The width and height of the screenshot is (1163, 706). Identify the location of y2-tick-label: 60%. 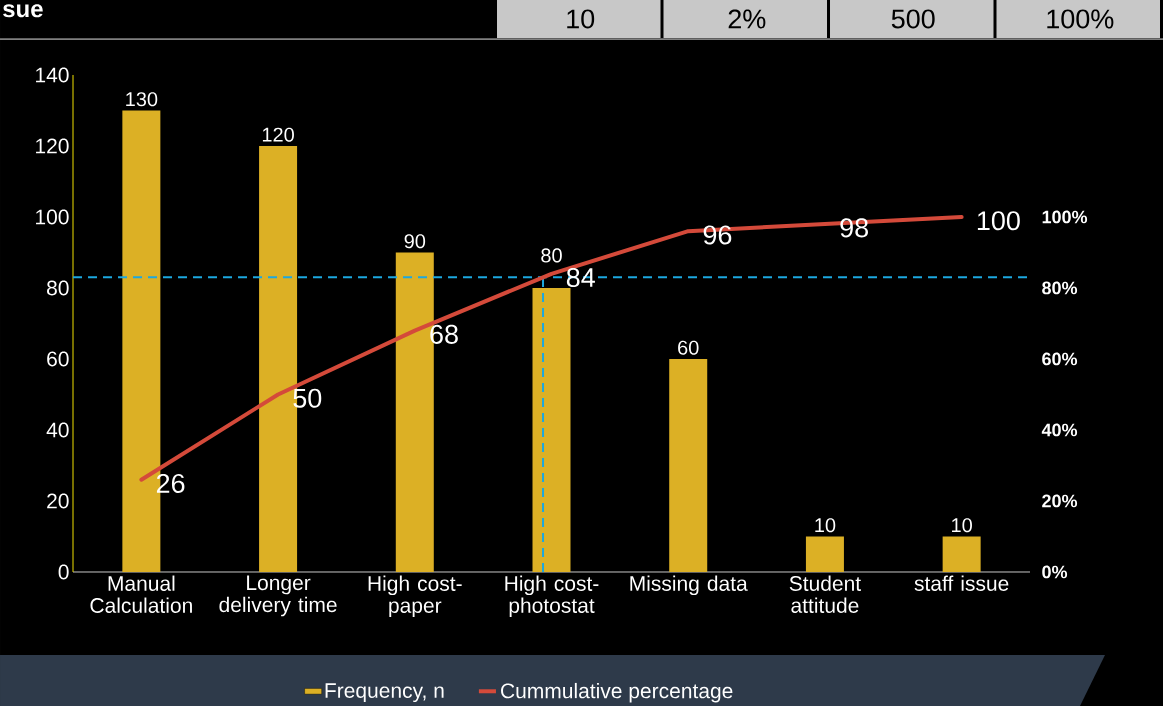
(1060, 359).